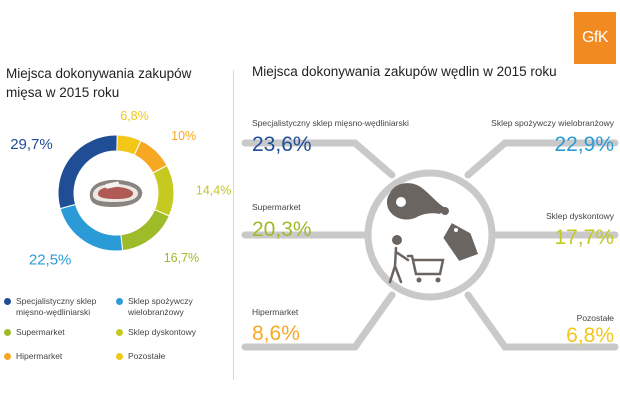 This screenshot has width=620, height=413. What do you see at coordinates (590, 335) in the screenshot?
I see `value-pozostale: 6,8%` at bounding box center [590, 335].